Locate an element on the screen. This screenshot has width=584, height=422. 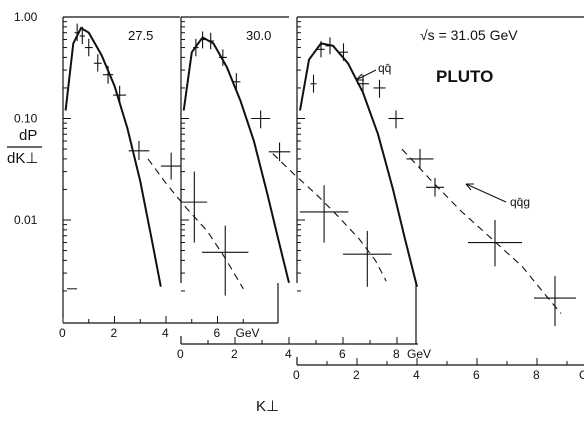
panel-1-qqg-curve is located at coordinates (329, 217).